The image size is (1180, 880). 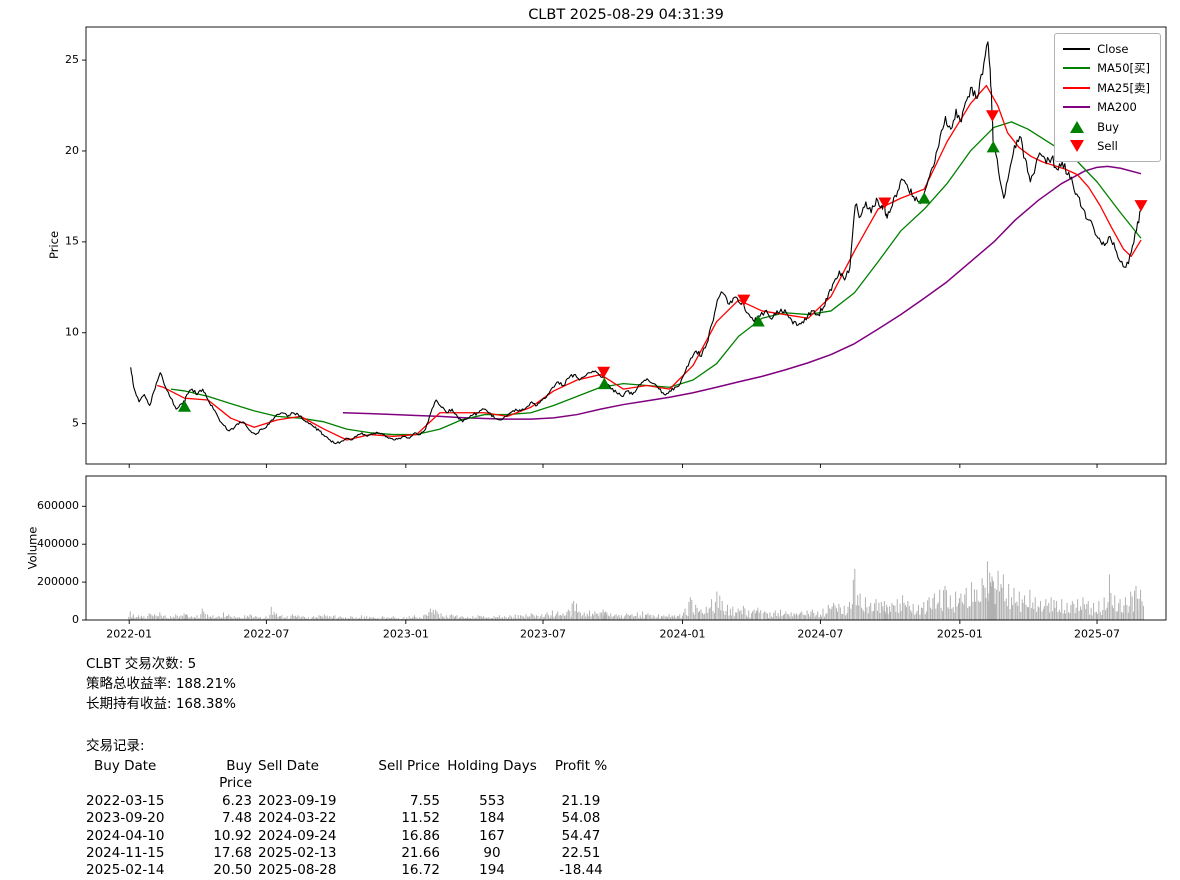 I want to click on trade-cell: 2025-02-14, so click(x=125, y=870).